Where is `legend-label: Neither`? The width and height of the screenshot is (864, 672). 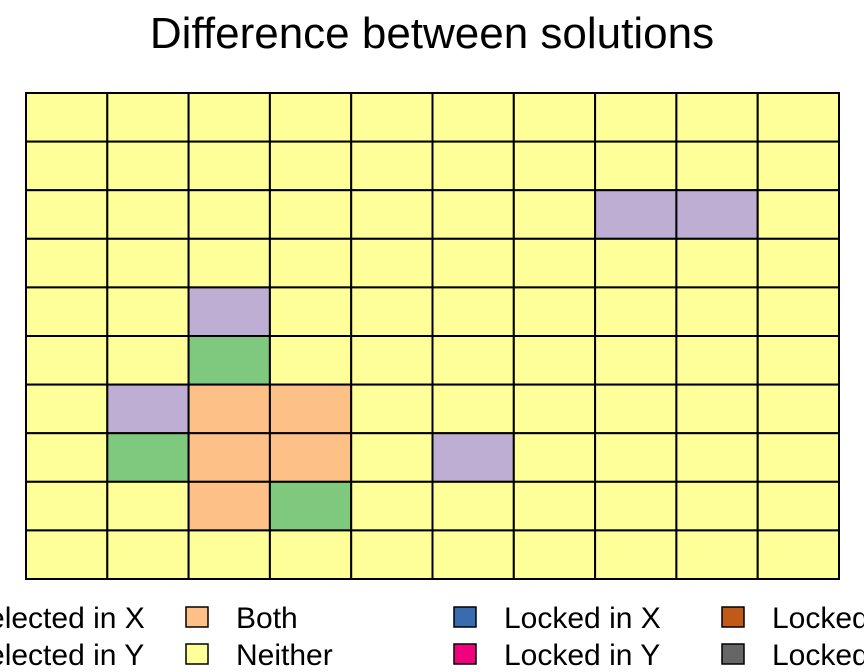
legend-label: Neither is located at coordinates (284, 655).